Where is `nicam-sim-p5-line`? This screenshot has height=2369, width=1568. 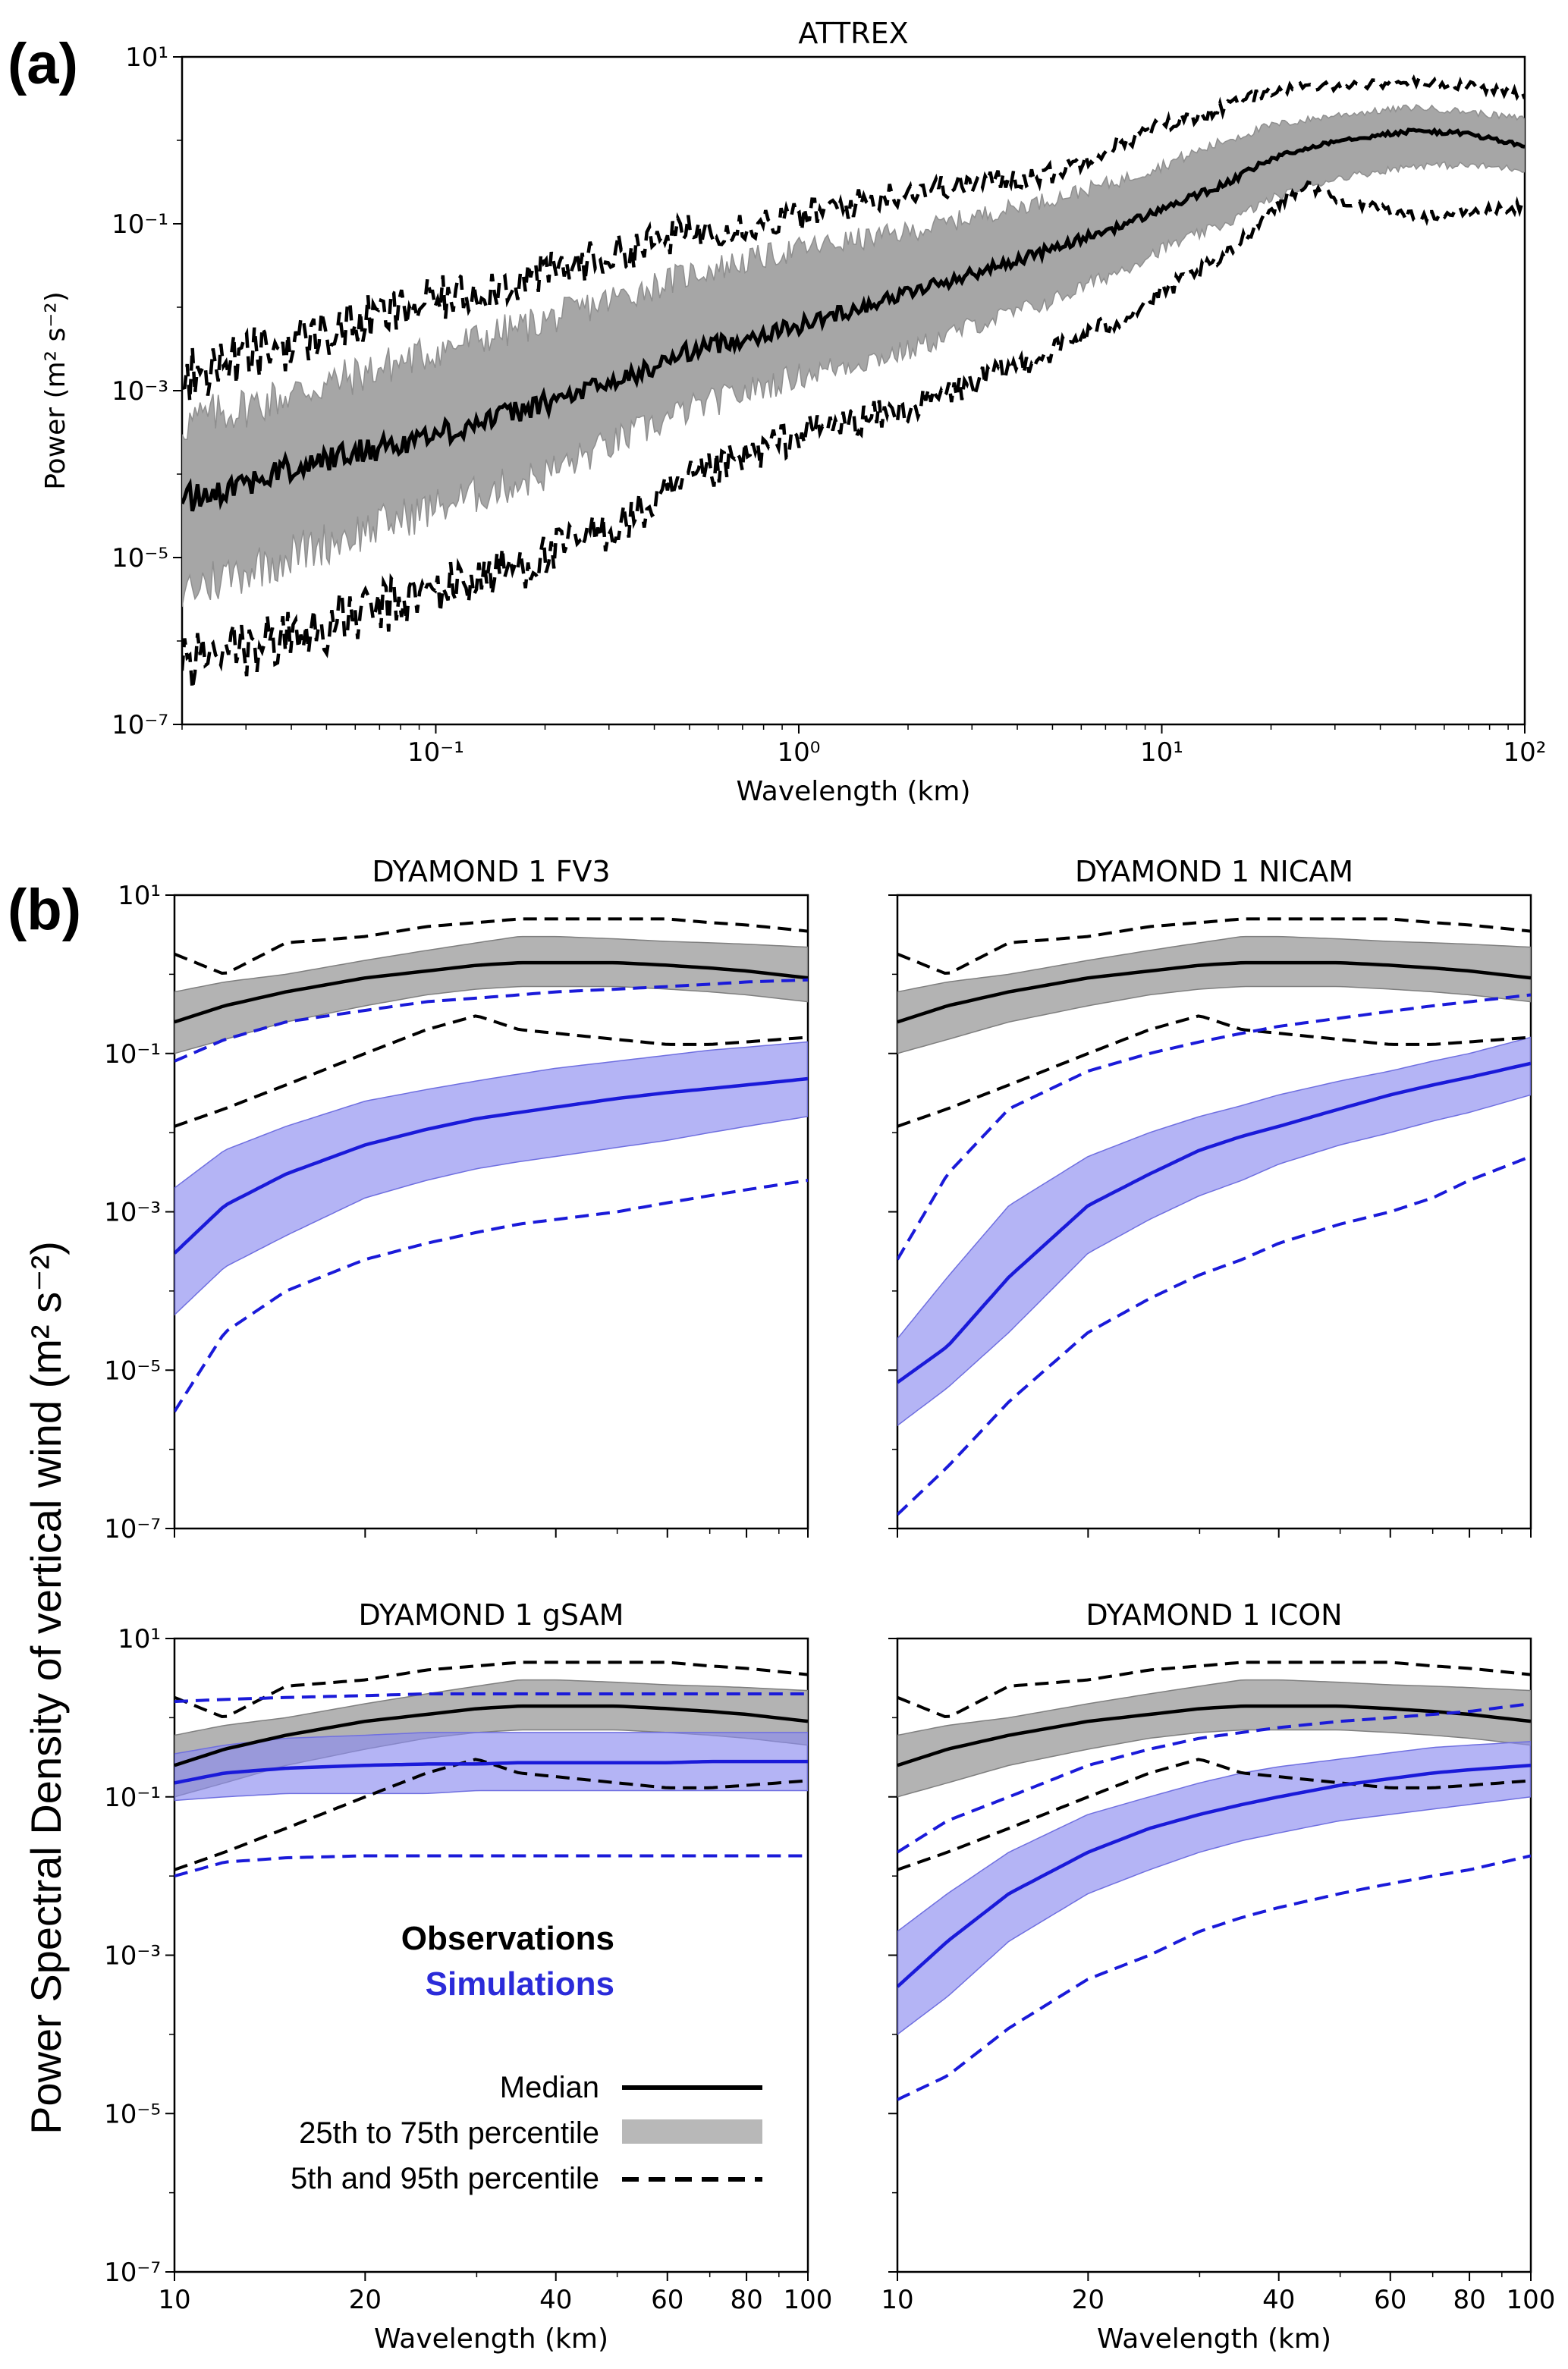 nicam-sim-p5-line is located at coordinates (1214, 1336).